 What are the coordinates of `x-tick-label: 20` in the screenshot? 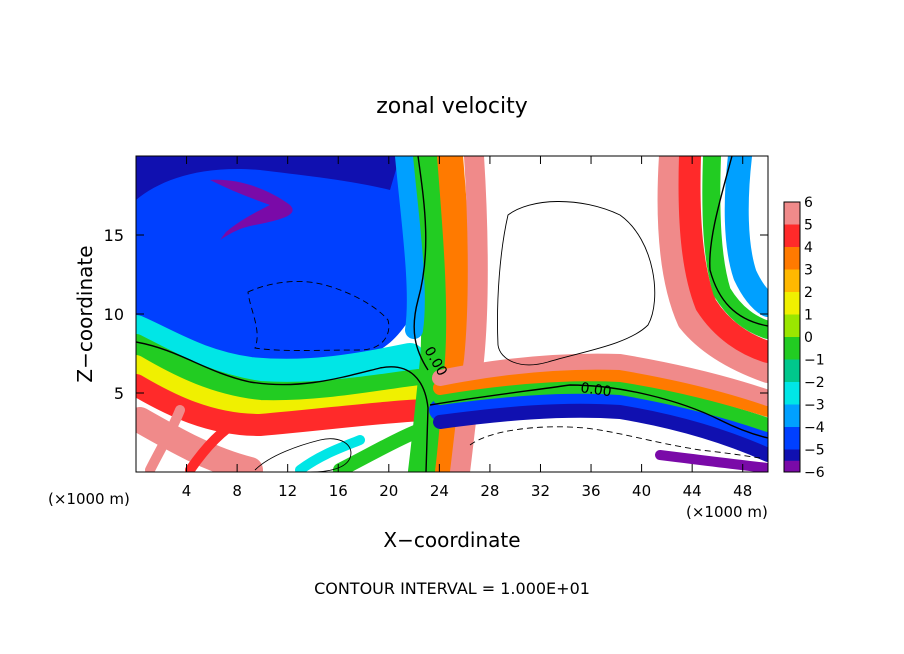 It's located at (388, 491).